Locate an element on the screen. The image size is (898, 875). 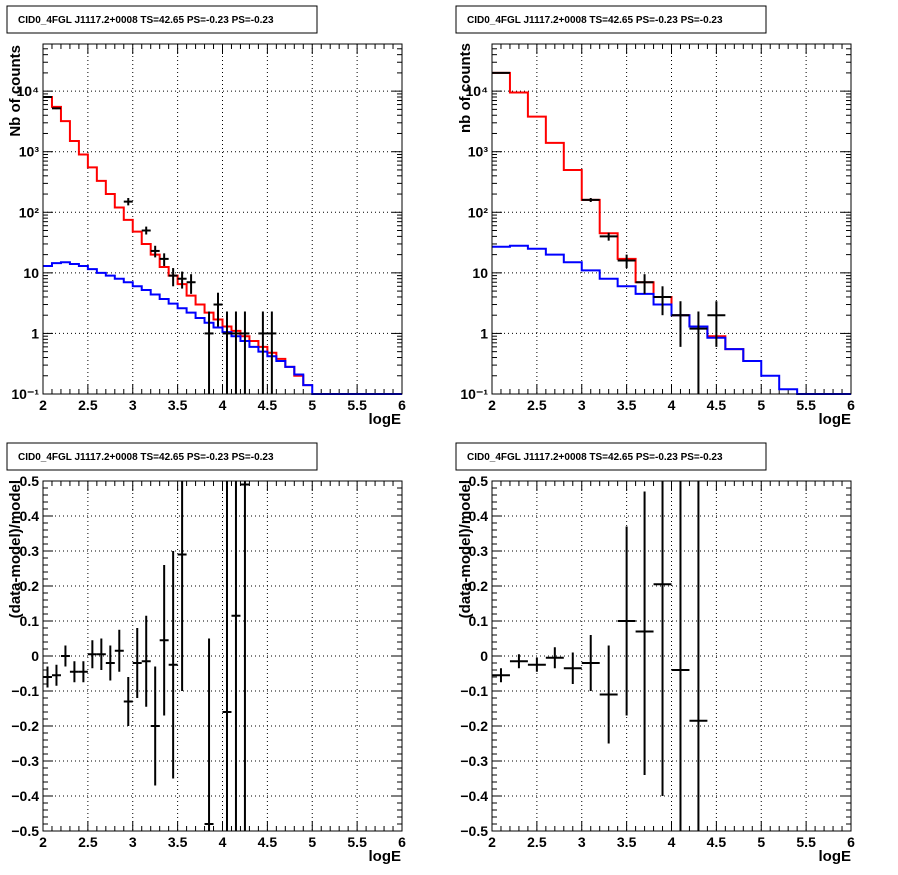
y-axis-label: Nb of counts is located at coordinates (15, 91).